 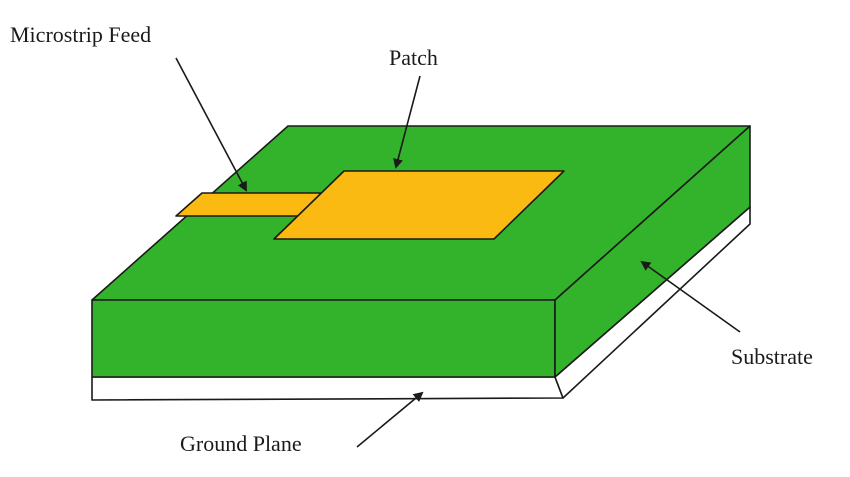 I want to click on patch-arrow, so click(x=407, y=122).